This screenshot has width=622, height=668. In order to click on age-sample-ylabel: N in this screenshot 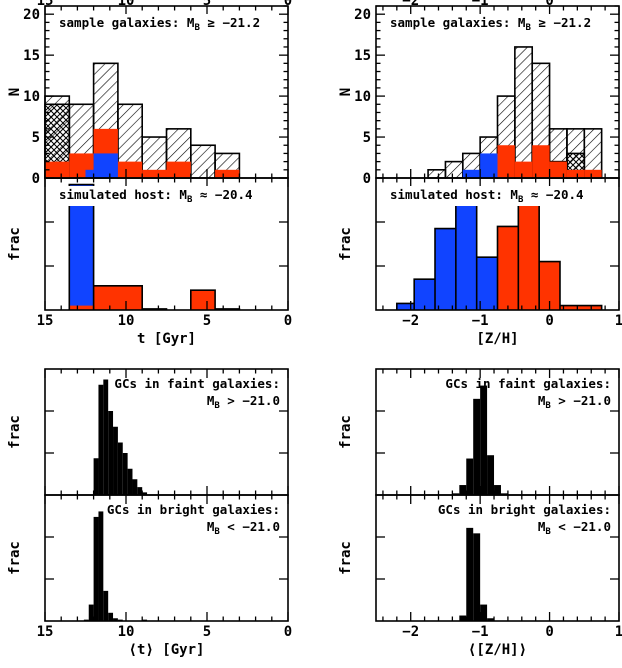, I will do `click(15, 92)`.